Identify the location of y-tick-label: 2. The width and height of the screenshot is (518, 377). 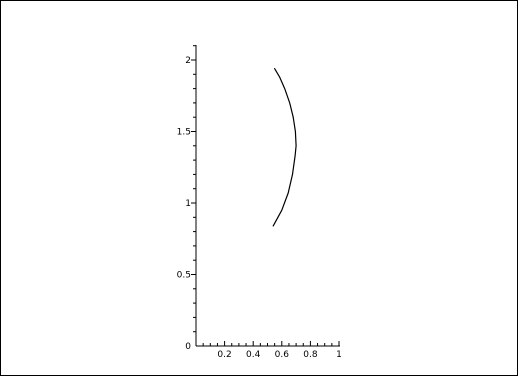
(188, 61).